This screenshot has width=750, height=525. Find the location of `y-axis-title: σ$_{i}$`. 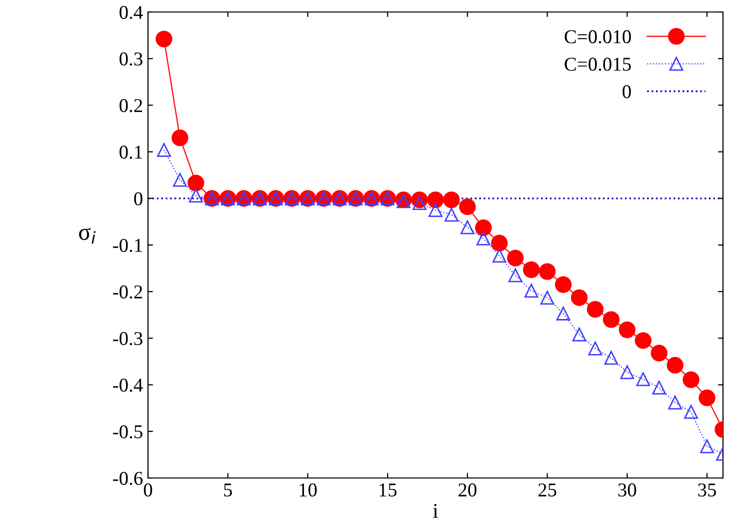

y-axis-title: σ$_{i}$ is located at coordinates (87, 236).